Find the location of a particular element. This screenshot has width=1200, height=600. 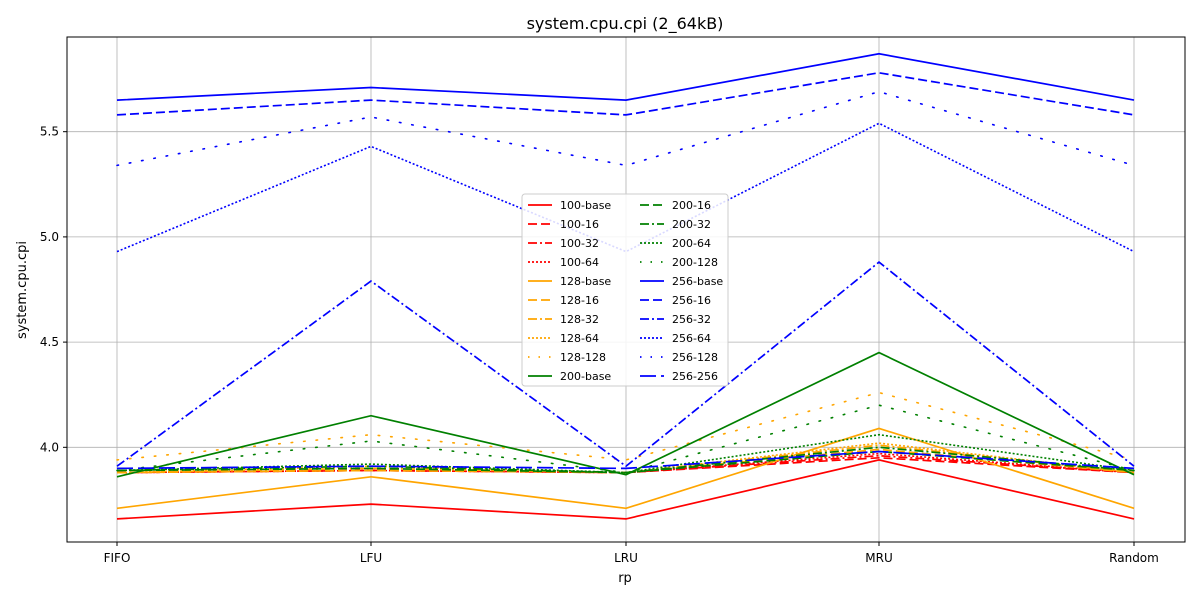

y-axis-label: system.cpu.cpi is located at coordinates (22, 290).